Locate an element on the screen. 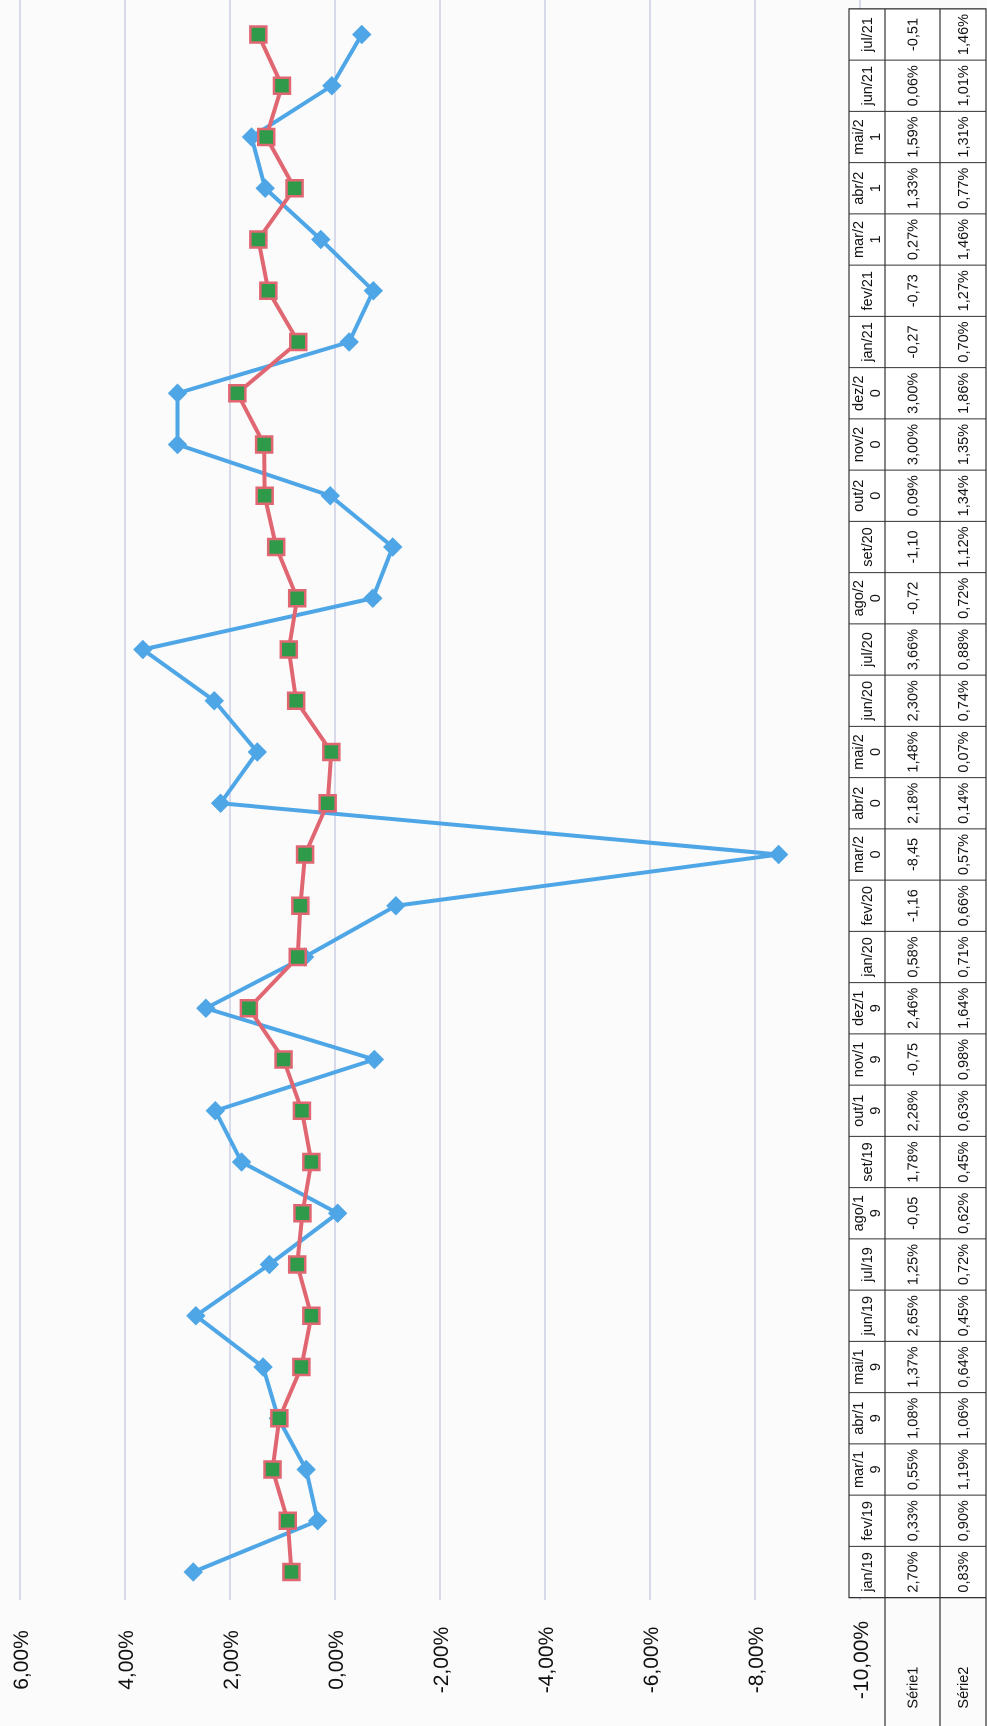 The width and height of the screenshot is (987, 1726). table-category-label: jan/20 is located at coordinates (868, 957).